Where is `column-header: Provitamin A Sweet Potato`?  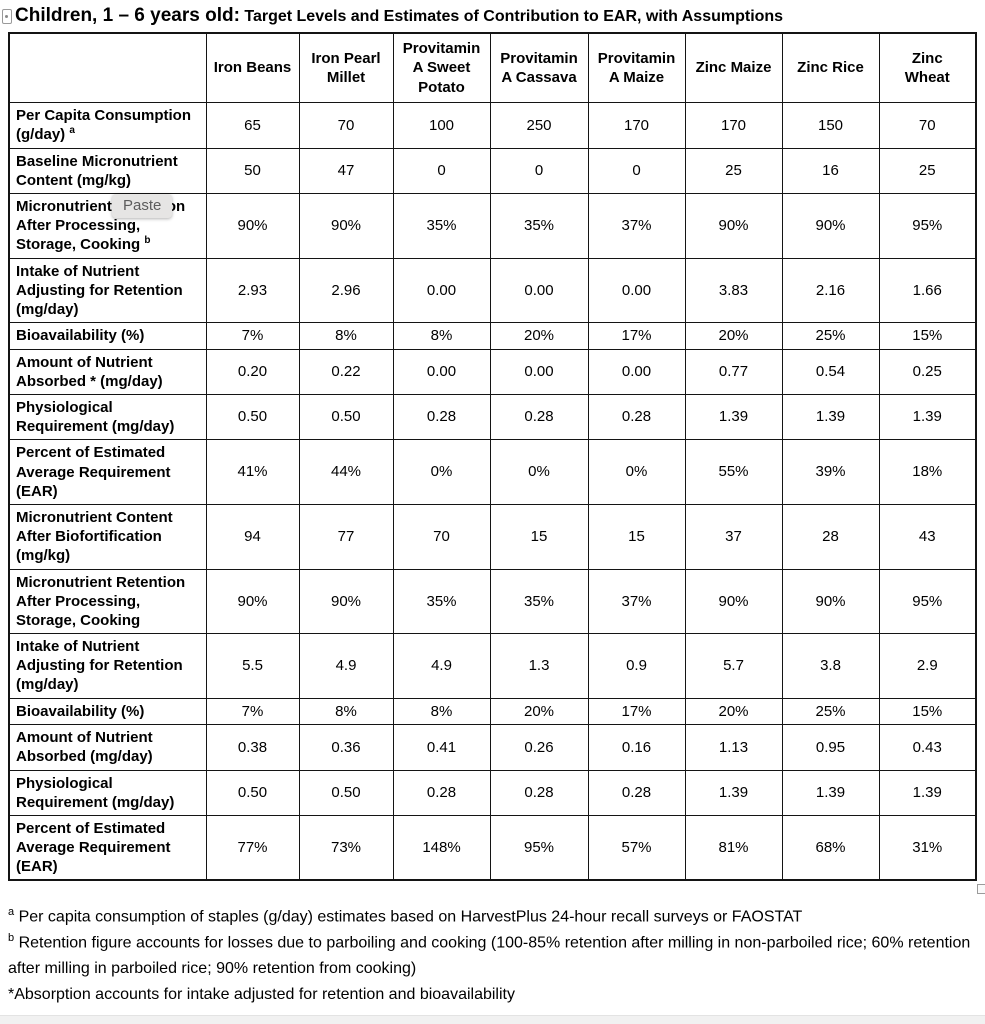
column-header: Provitamin A Sweet Potato is located at coordinates (441, 68).